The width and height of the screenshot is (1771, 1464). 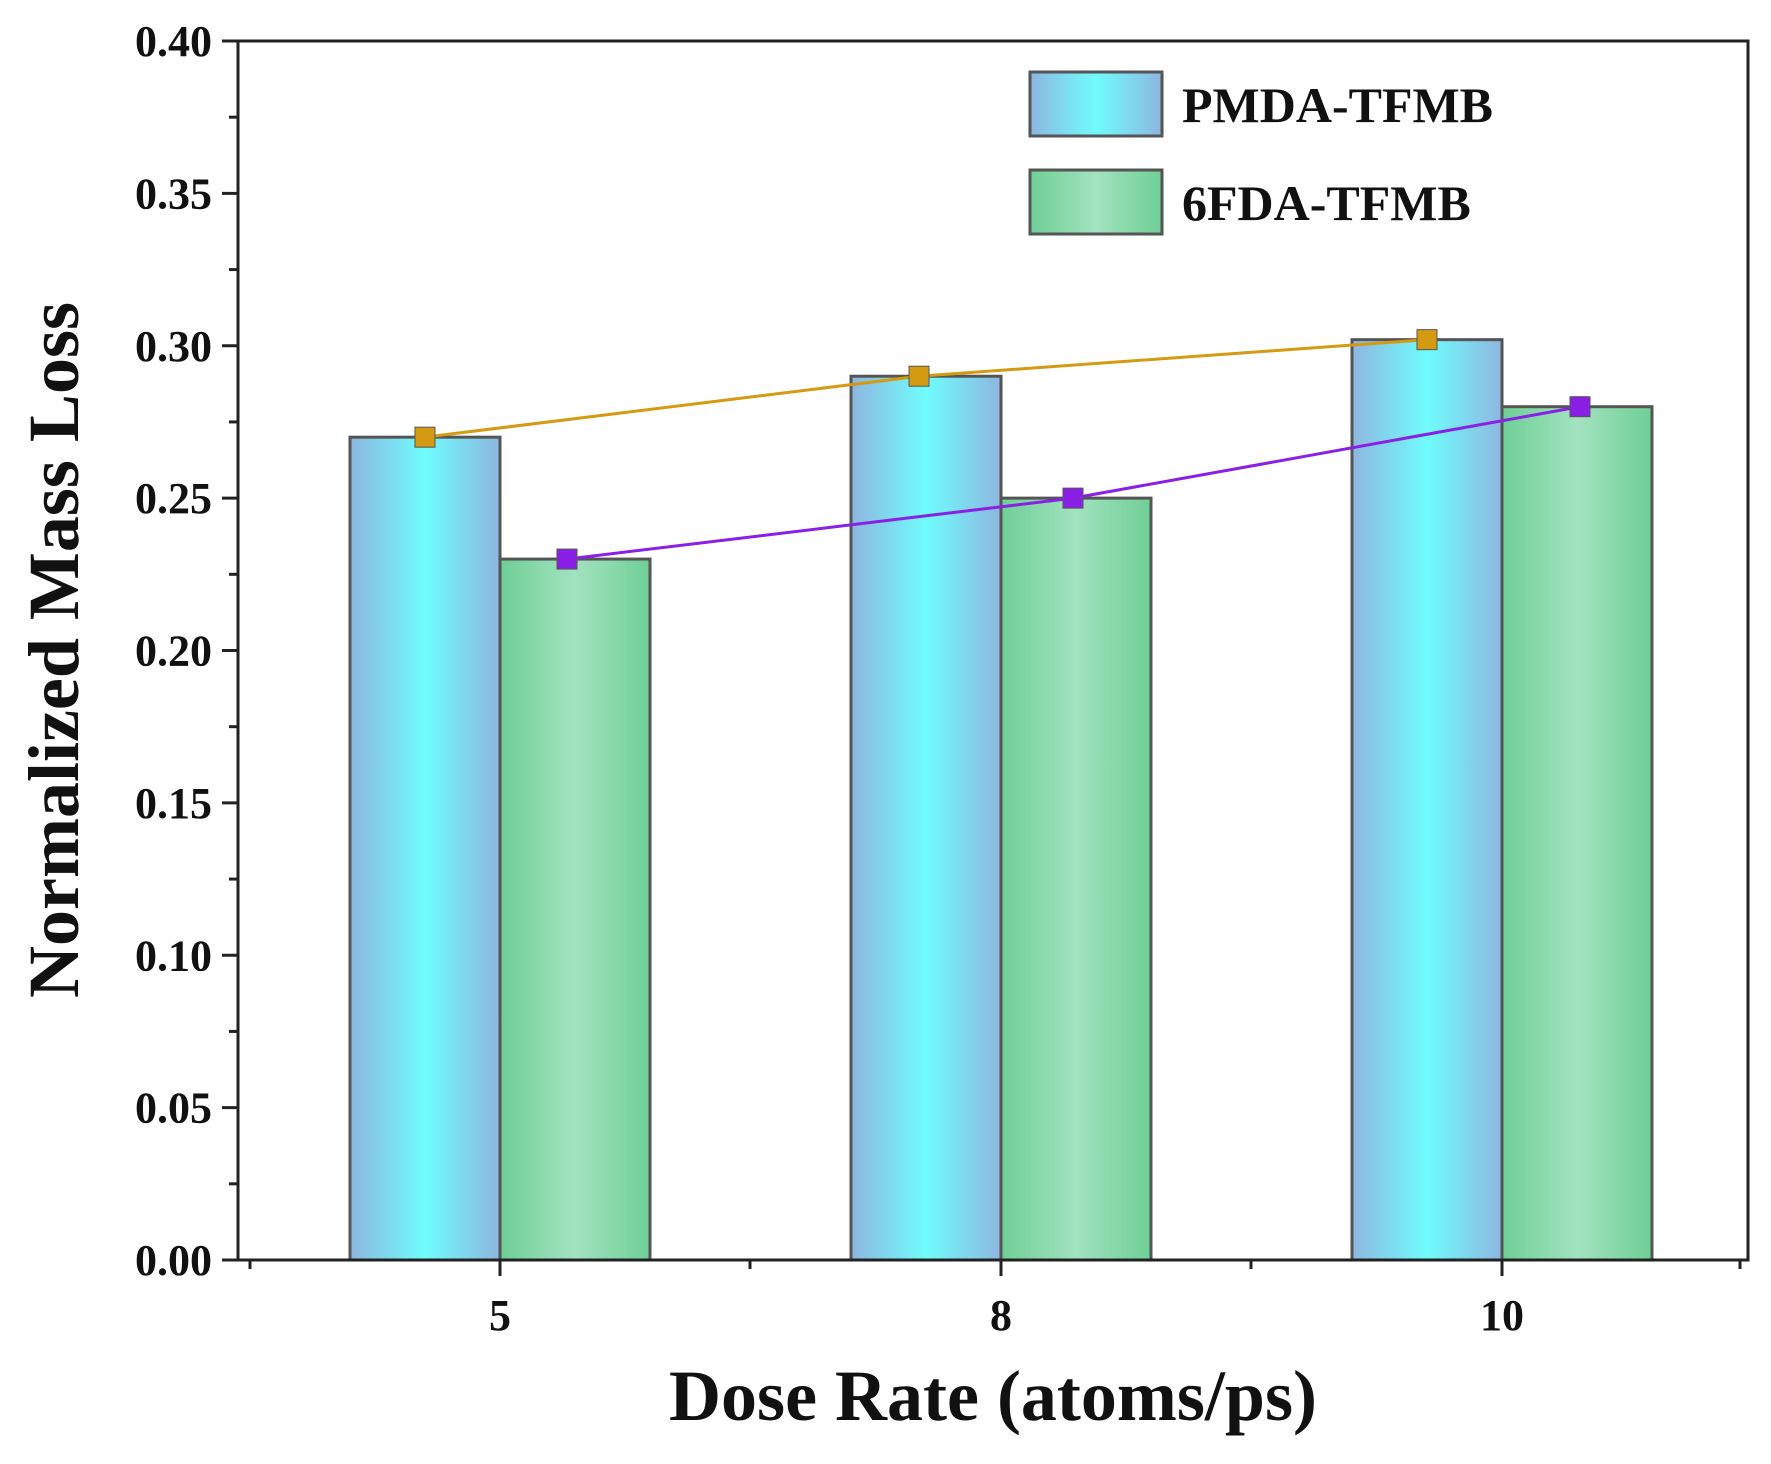 What do you see at coordinates (173, 955) in the screenshot?
I see `y-tick-label: 0.10` at bounding box center [173, 955].